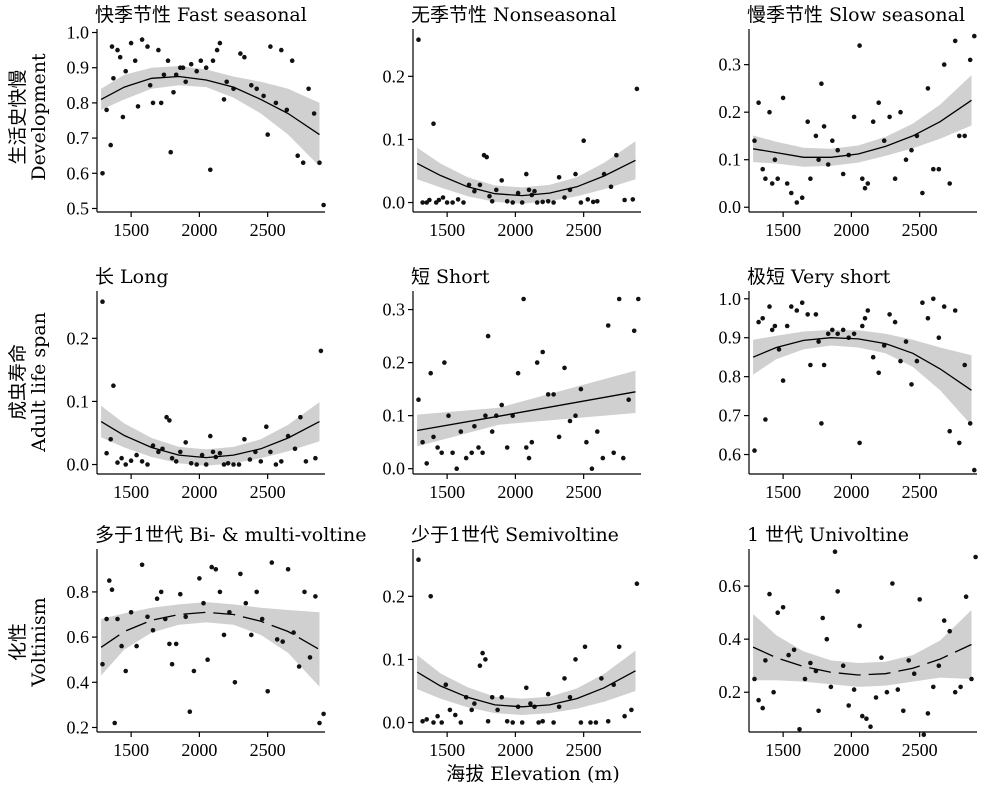 Image resolution: width=1000 pixels, height=786 pixels. I want to click on y-tick-label: 0.1, so click(394, 139).